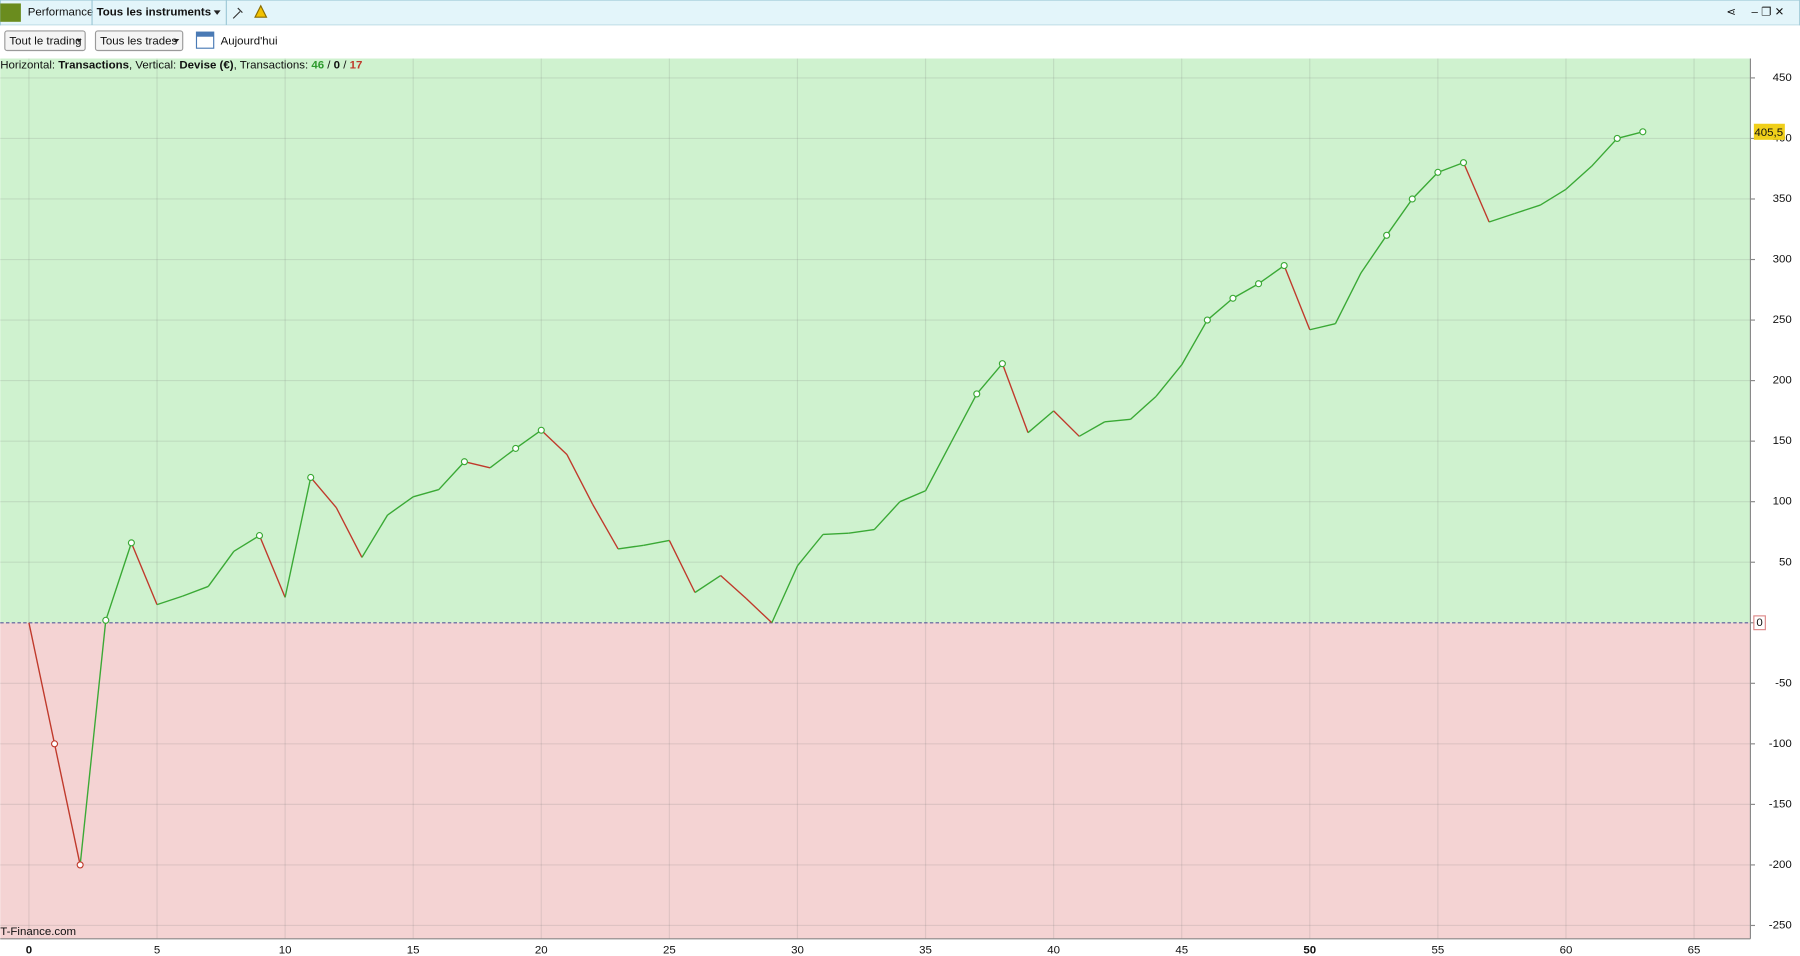 Image resolution: width=1800 pixels, height=956 pixels. I want to click on x-tick-label: 40, so click(1053, 950).